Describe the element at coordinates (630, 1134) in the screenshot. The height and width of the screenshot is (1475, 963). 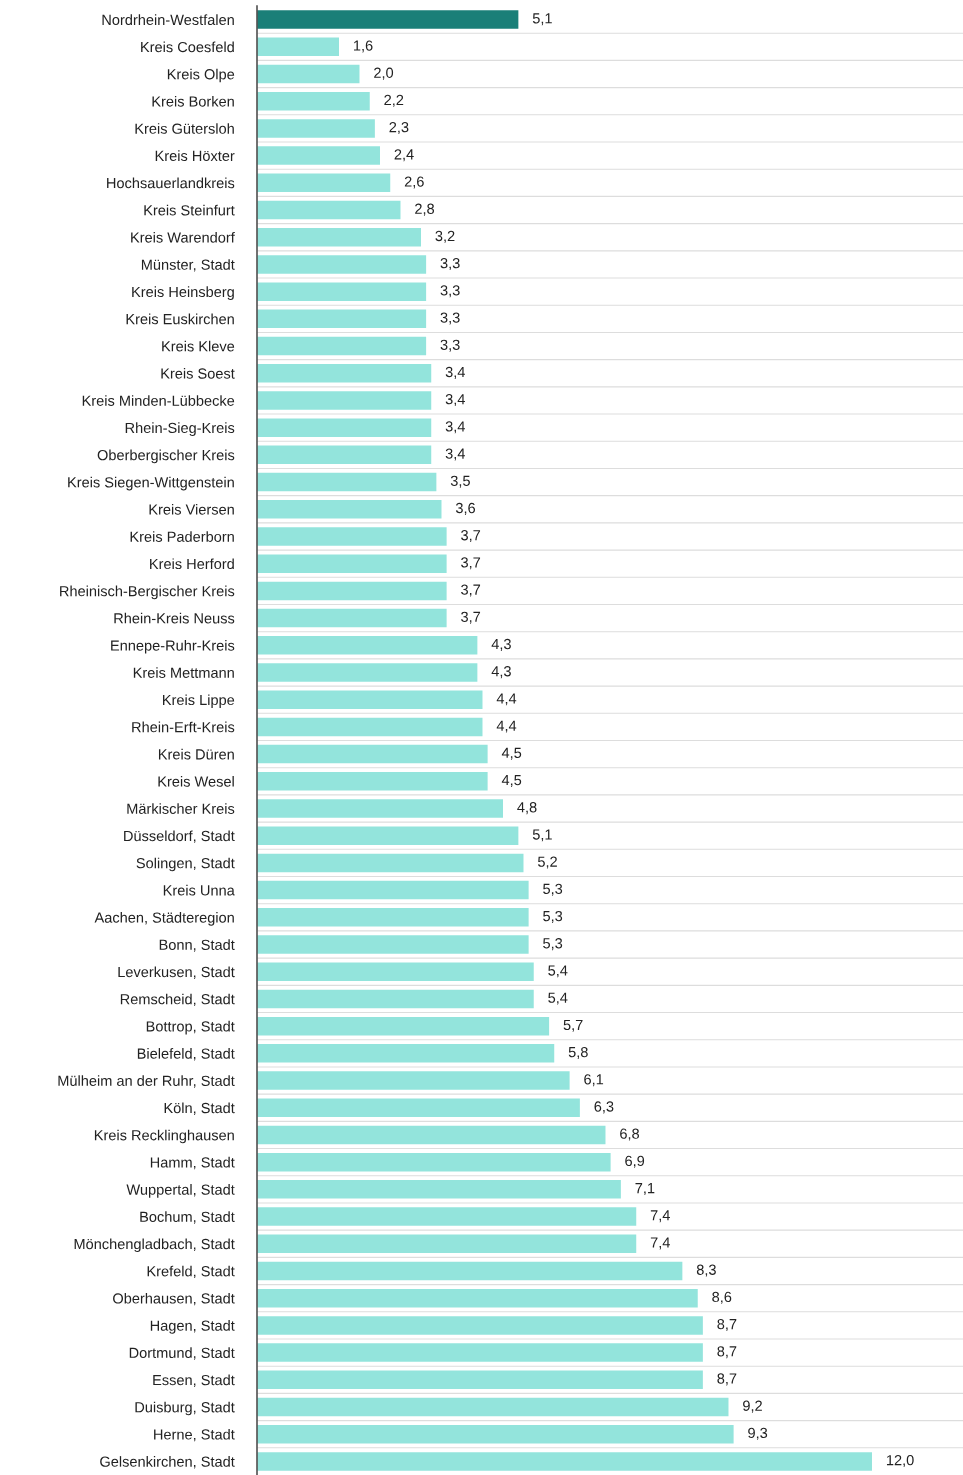
I see `data-label: 6,8` at that location.